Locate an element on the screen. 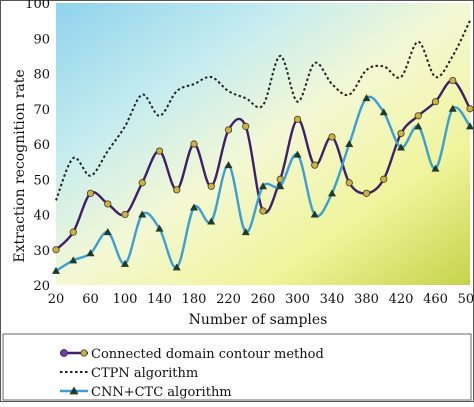  legend-label: CTPN algorithm is located at coordinates (144, 373).